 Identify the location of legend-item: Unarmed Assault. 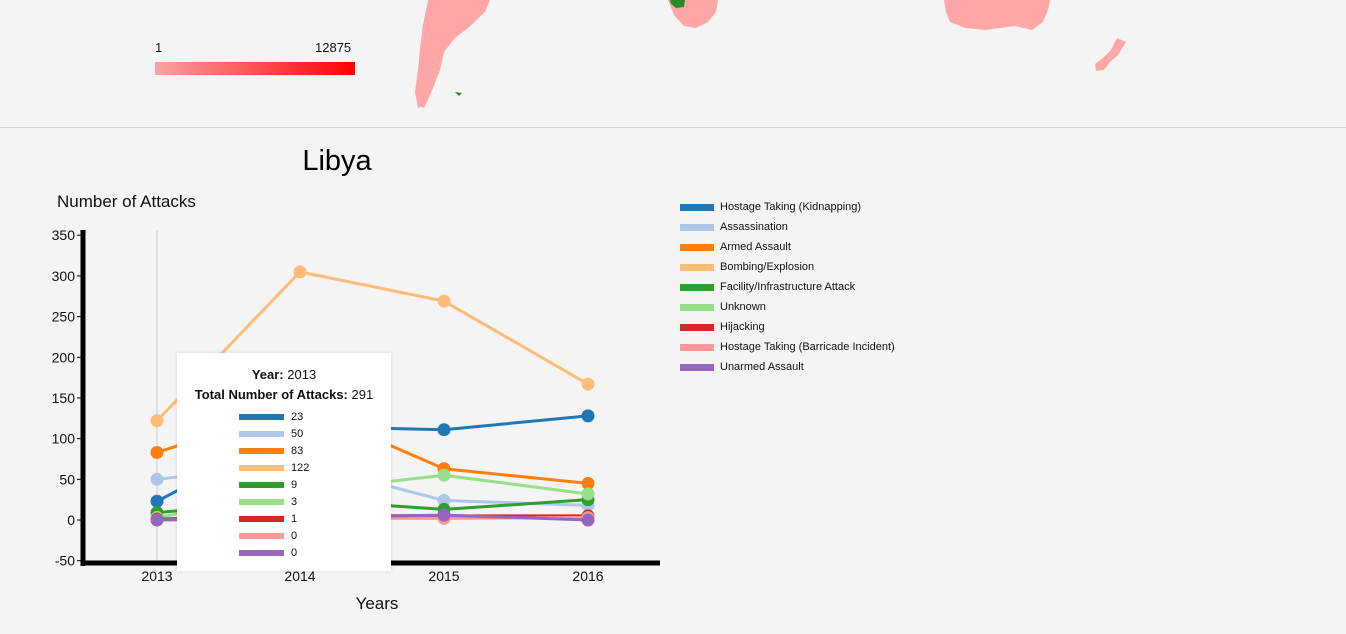
(787, 367).